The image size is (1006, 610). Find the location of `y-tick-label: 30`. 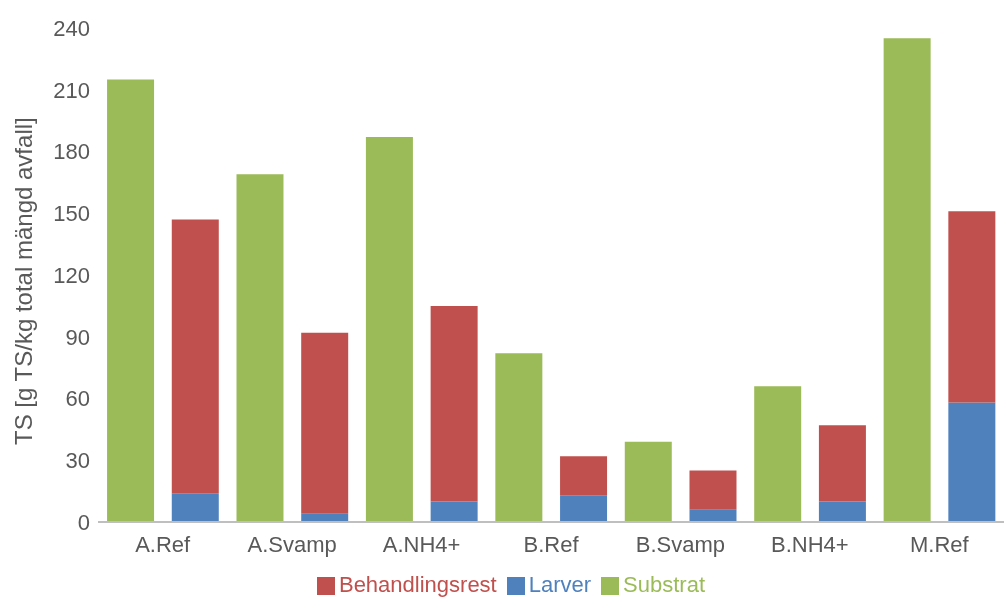

y-tick-label: 30 is located at coordinates (77, 461).